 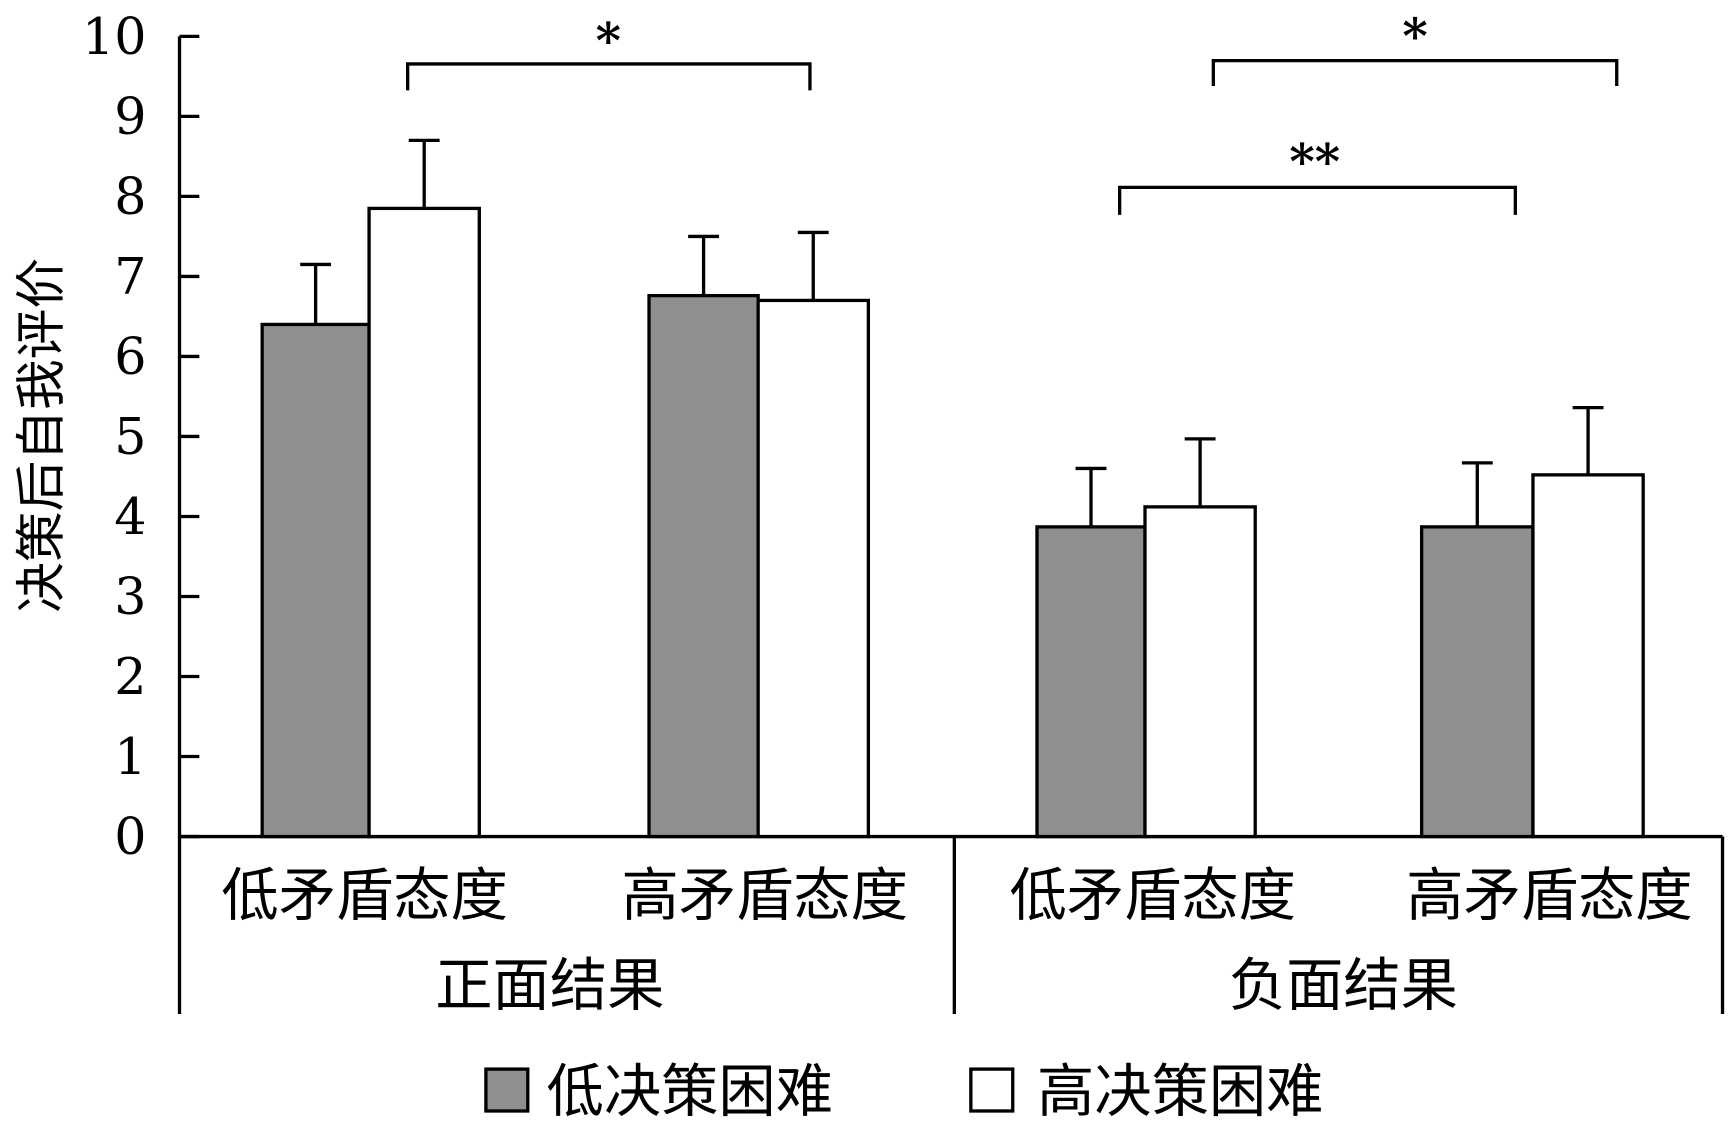 I want to click on legend-label: 低决策困难, so click(x=690, y=1090).